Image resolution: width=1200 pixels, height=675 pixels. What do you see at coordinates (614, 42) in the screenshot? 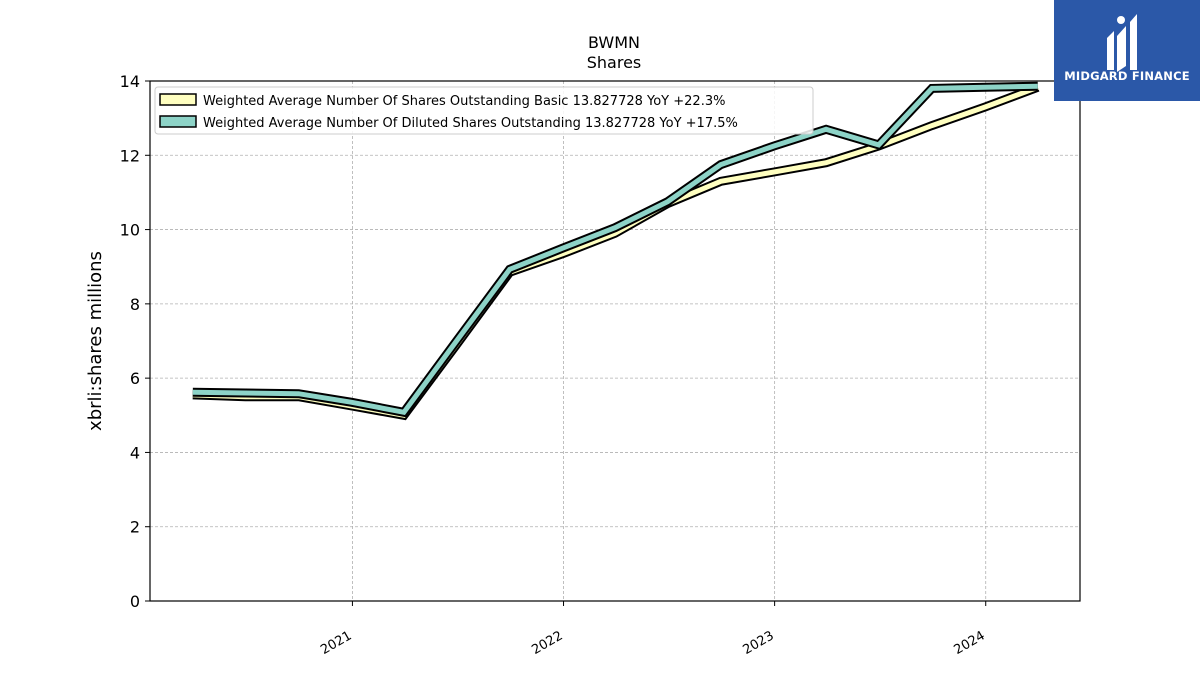
I see `chart-title: BWMN` at bounding box center [614, 42].